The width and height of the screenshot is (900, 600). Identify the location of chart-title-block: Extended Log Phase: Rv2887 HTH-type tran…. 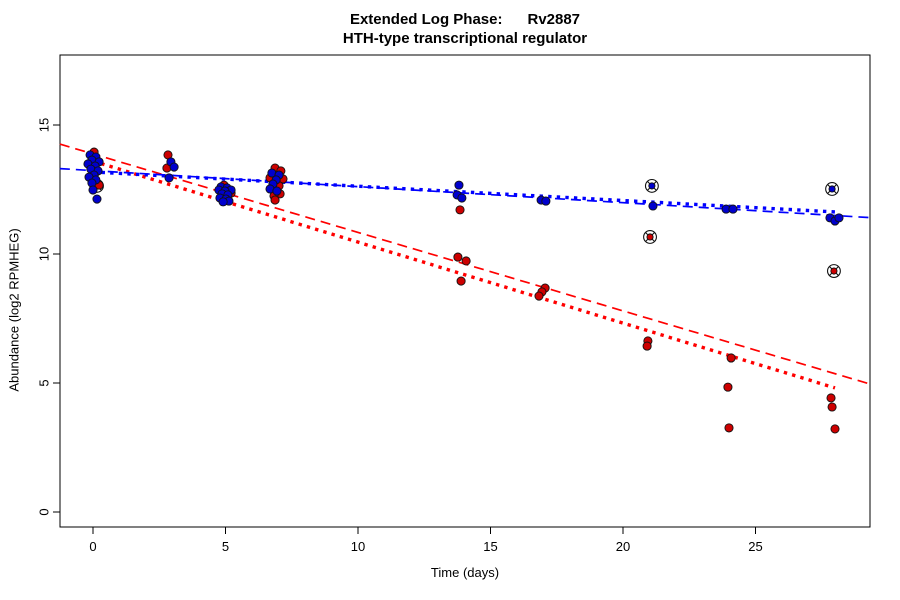
(465, 29).